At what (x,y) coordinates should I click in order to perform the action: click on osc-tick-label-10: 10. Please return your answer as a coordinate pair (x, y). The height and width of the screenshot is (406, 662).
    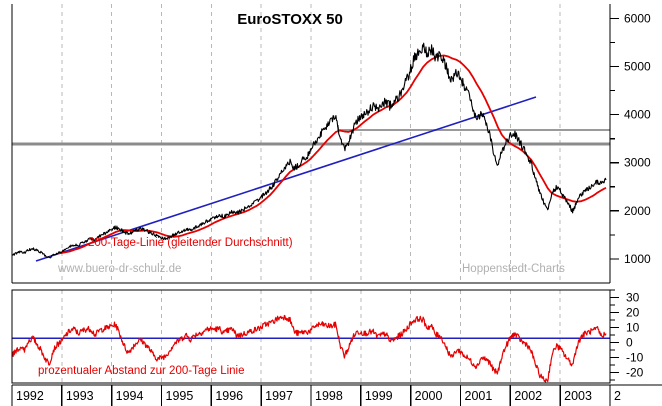
    Looking at the image, I should click on (633, 328).